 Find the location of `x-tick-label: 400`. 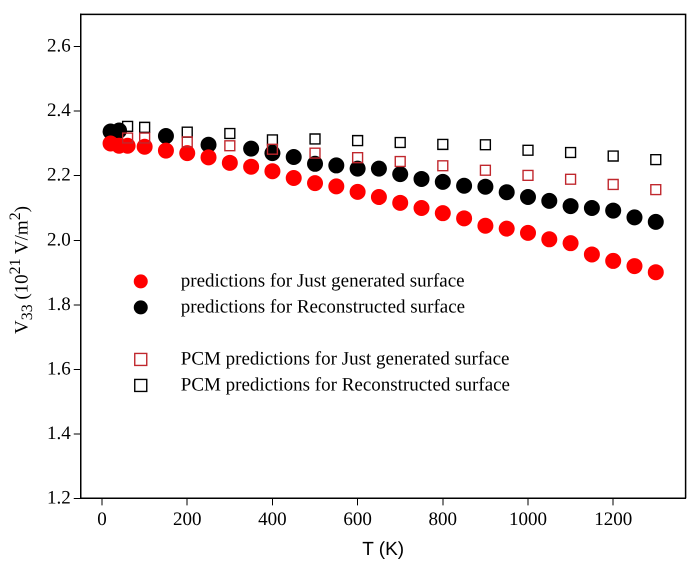

x-tick-label: 400 is located at coordinates (272, 519).